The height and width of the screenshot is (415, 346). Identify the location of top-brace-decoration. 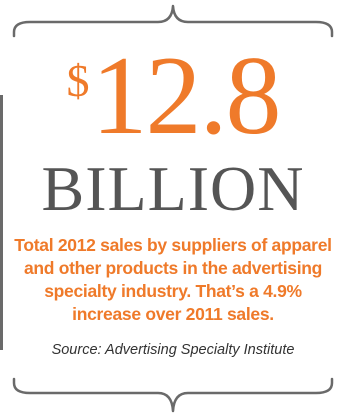
(173, 21).